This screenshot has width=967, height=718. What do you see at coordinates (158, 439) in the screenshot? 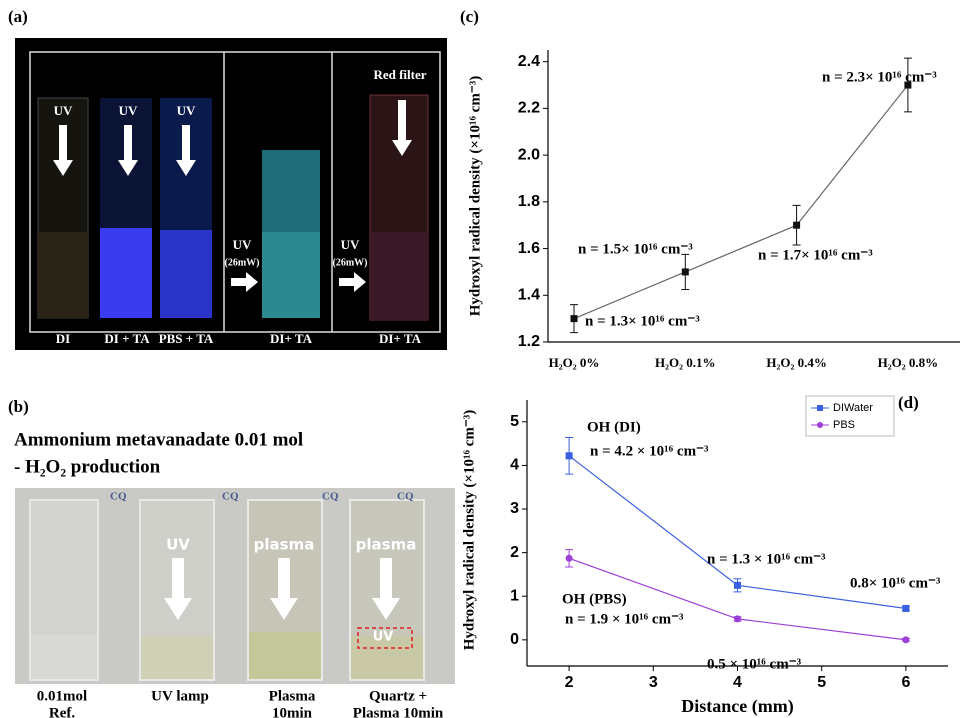
I see `panel-title: Ammonium metavanadate 0.01 mol` at bounding box center [158, 439].